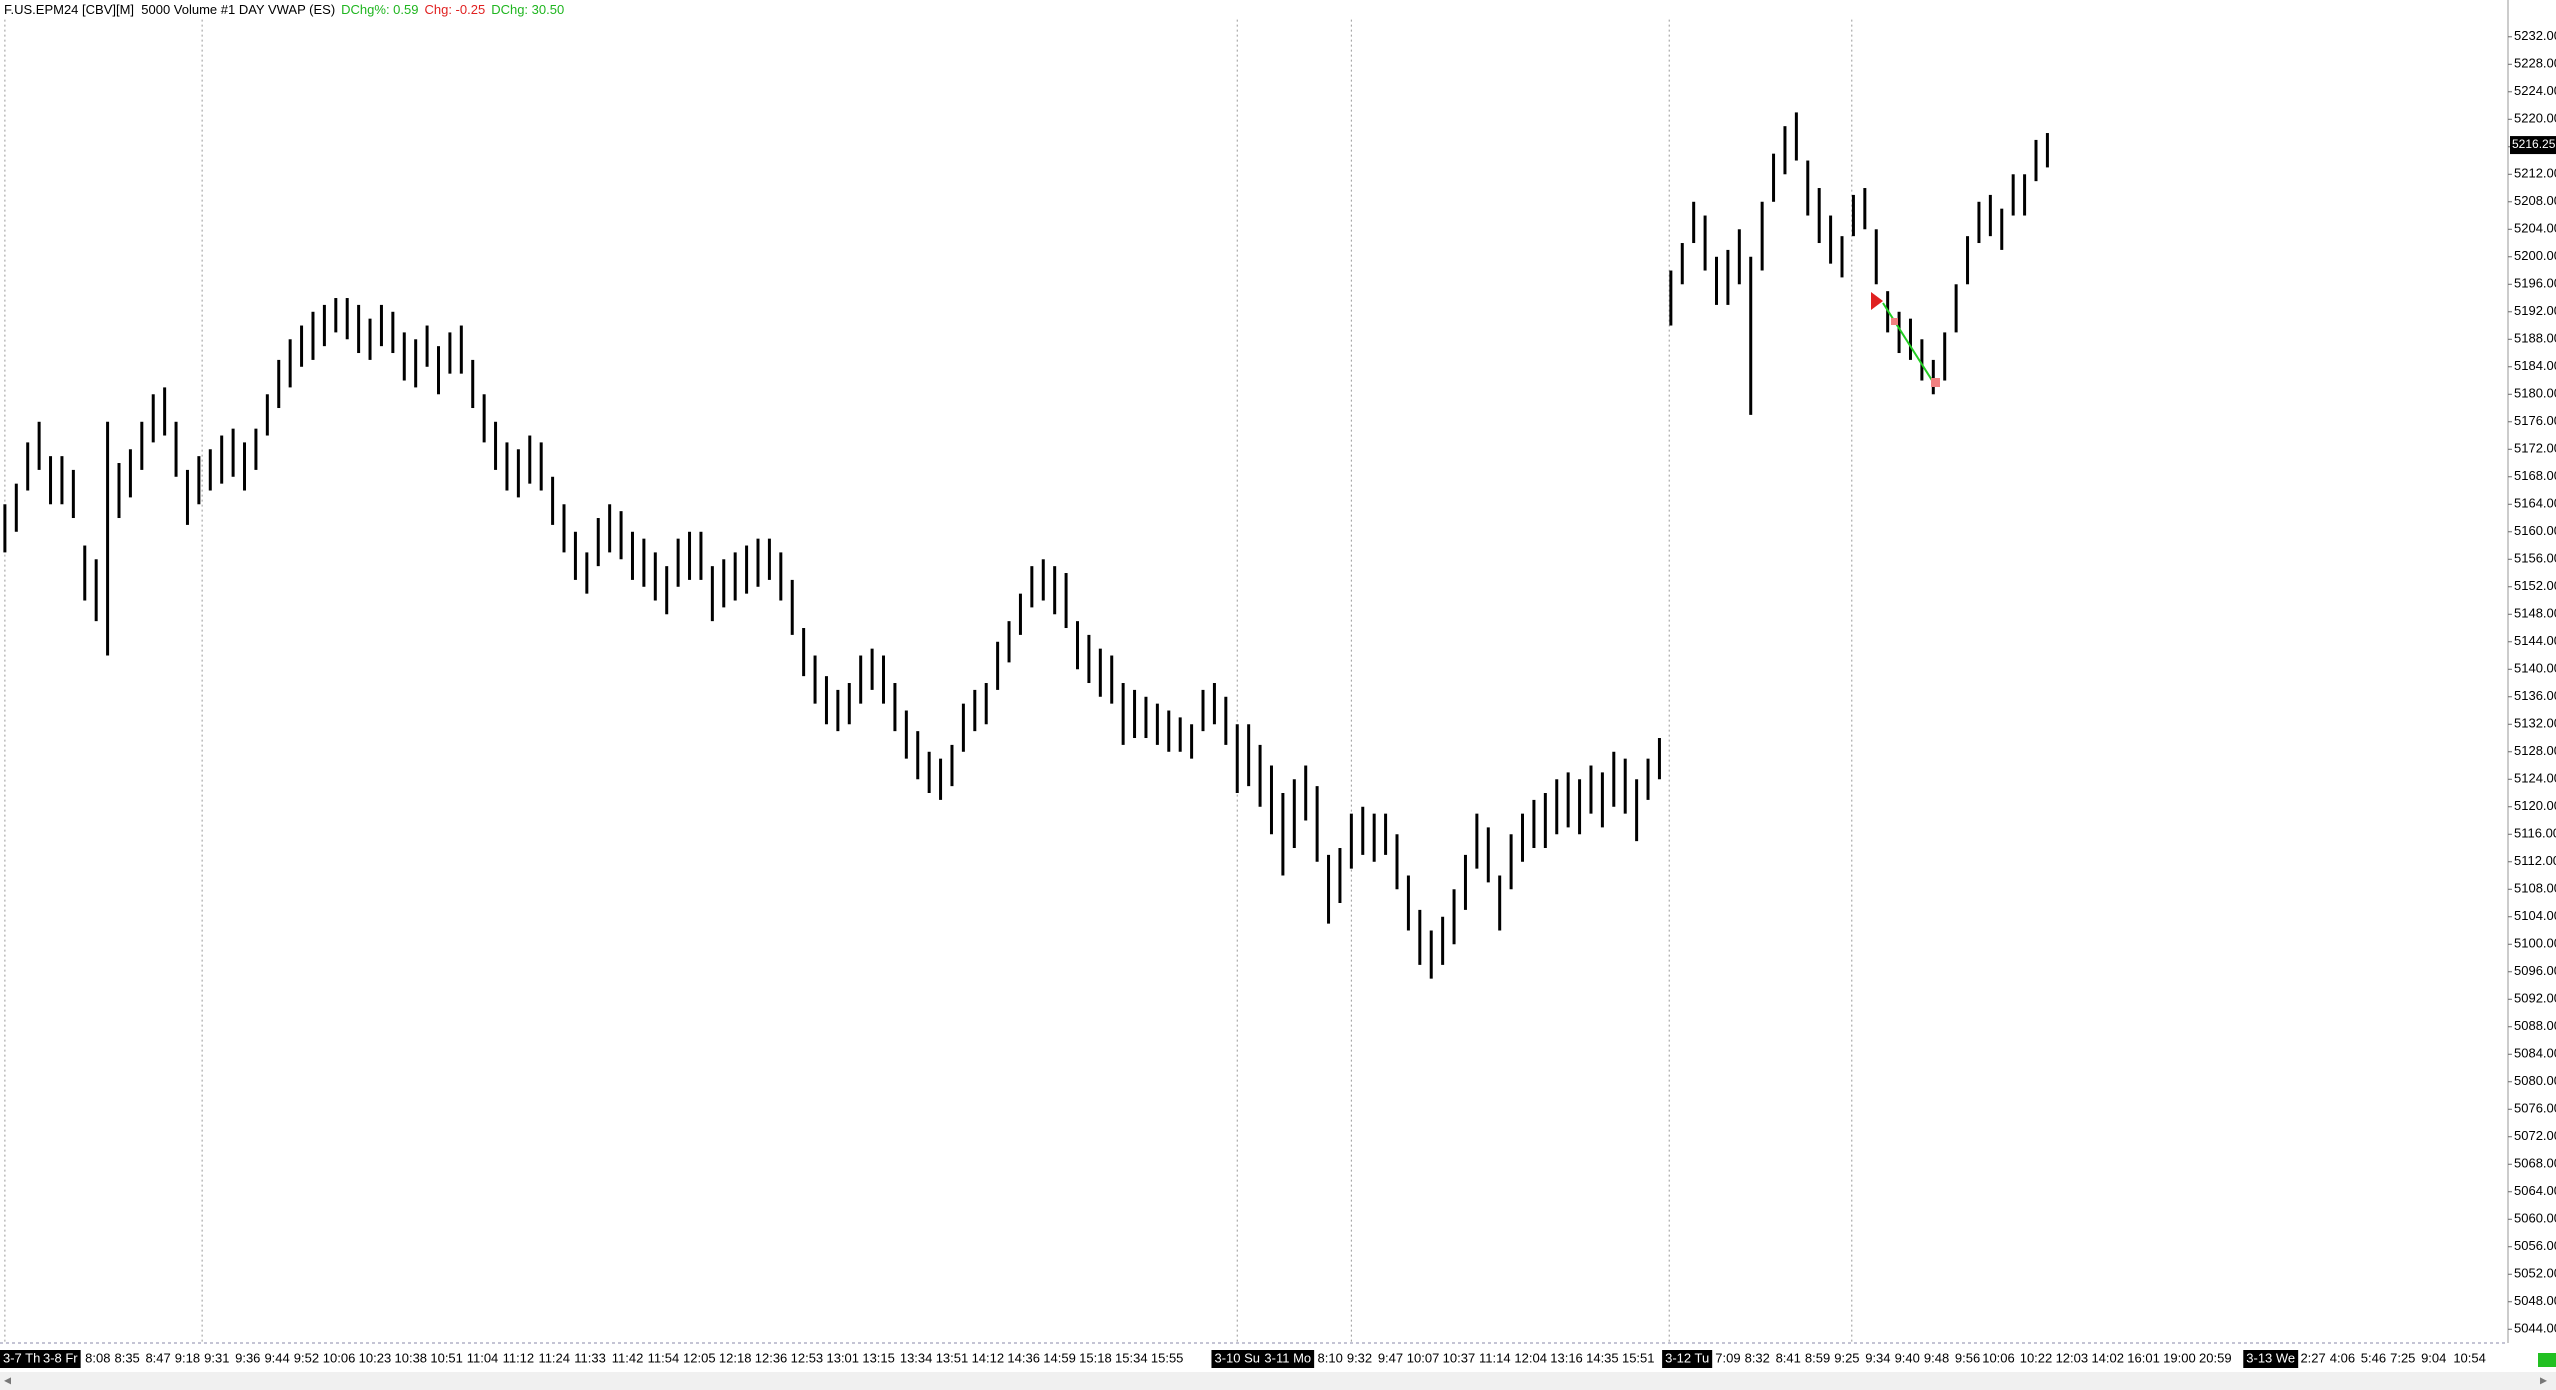 The height and width of the screenshot is (1390, 2556). Describe the element at coordinates (60, 1357) in the screenshot. I see `x-date-label: 3-8 Fr` at that location.